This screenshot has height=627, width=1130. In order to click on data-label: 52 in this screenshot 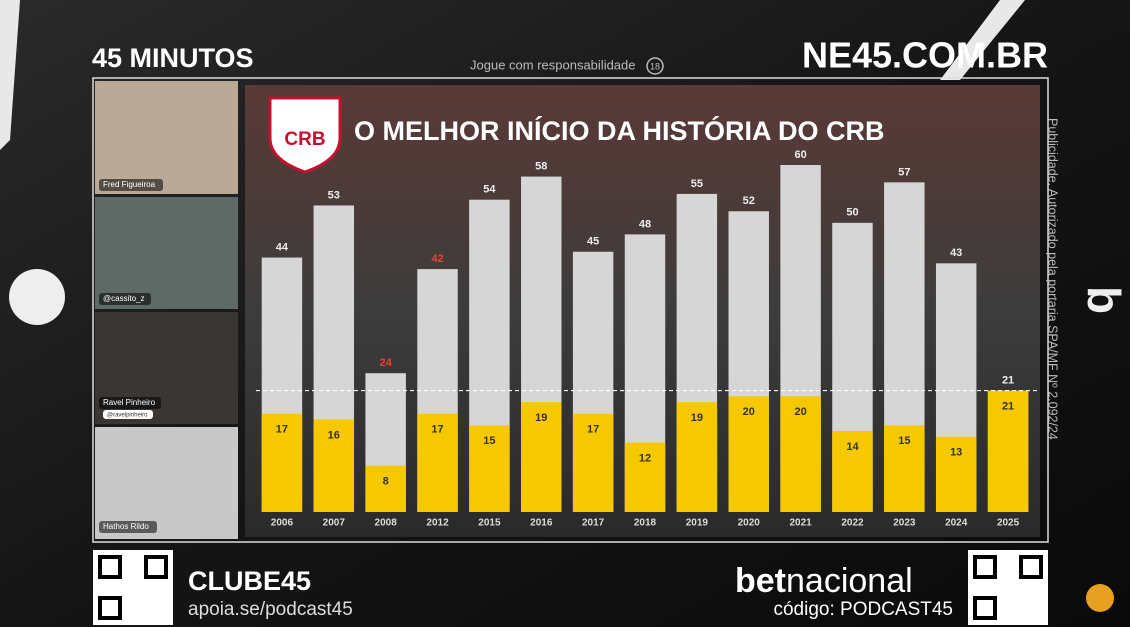, I will do `click(749, 201)`.